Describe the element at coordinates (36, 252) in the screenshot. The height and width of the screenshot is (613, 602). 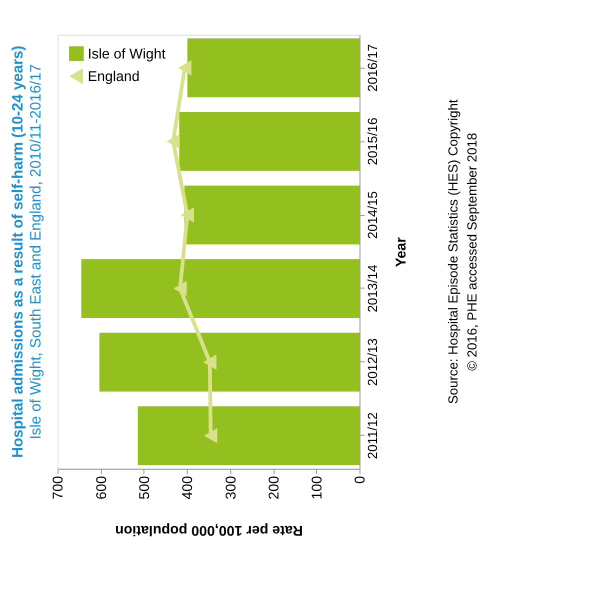
I see `text: Isle of Wight, South East and England, 2010/11-2016/17` at that location.